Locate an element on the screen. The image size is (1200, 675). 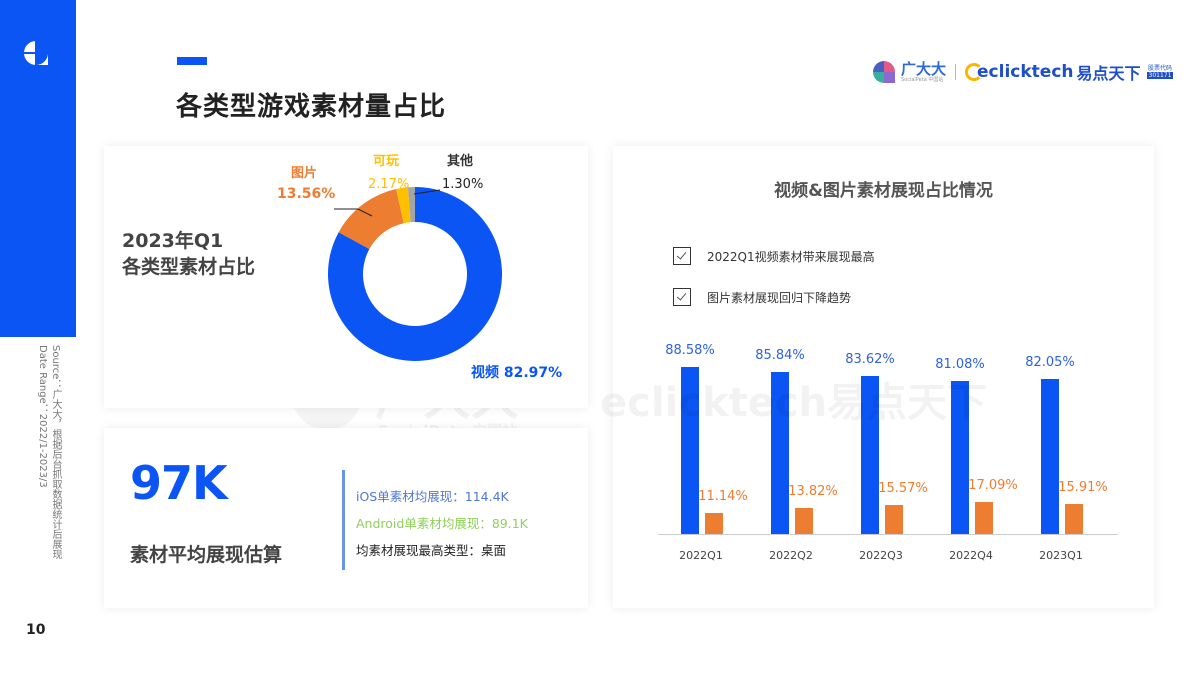
video-bar-2023Q1 is located at coordinates (1050, 456).